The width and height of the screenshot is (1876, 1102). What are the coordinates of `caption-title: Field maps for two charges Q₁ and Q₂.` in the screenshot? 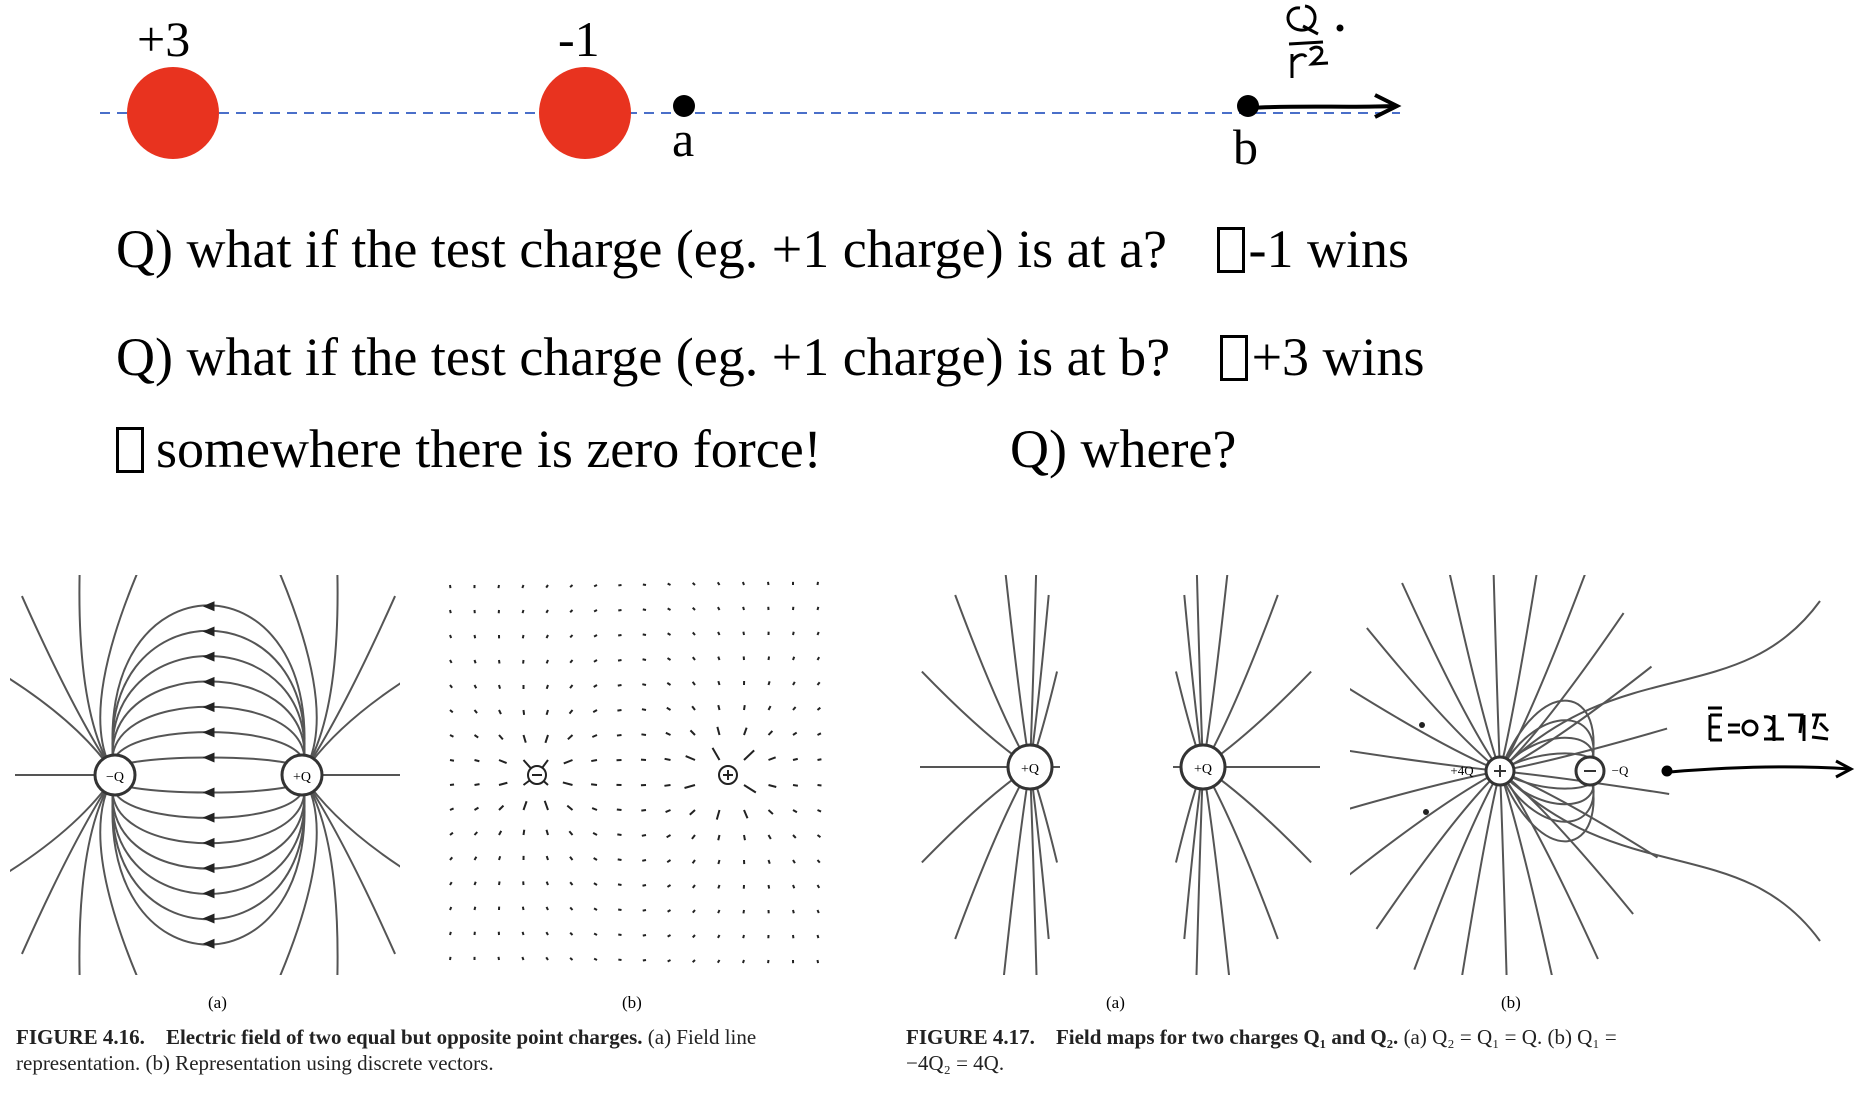 It's located at (1227, 1037).